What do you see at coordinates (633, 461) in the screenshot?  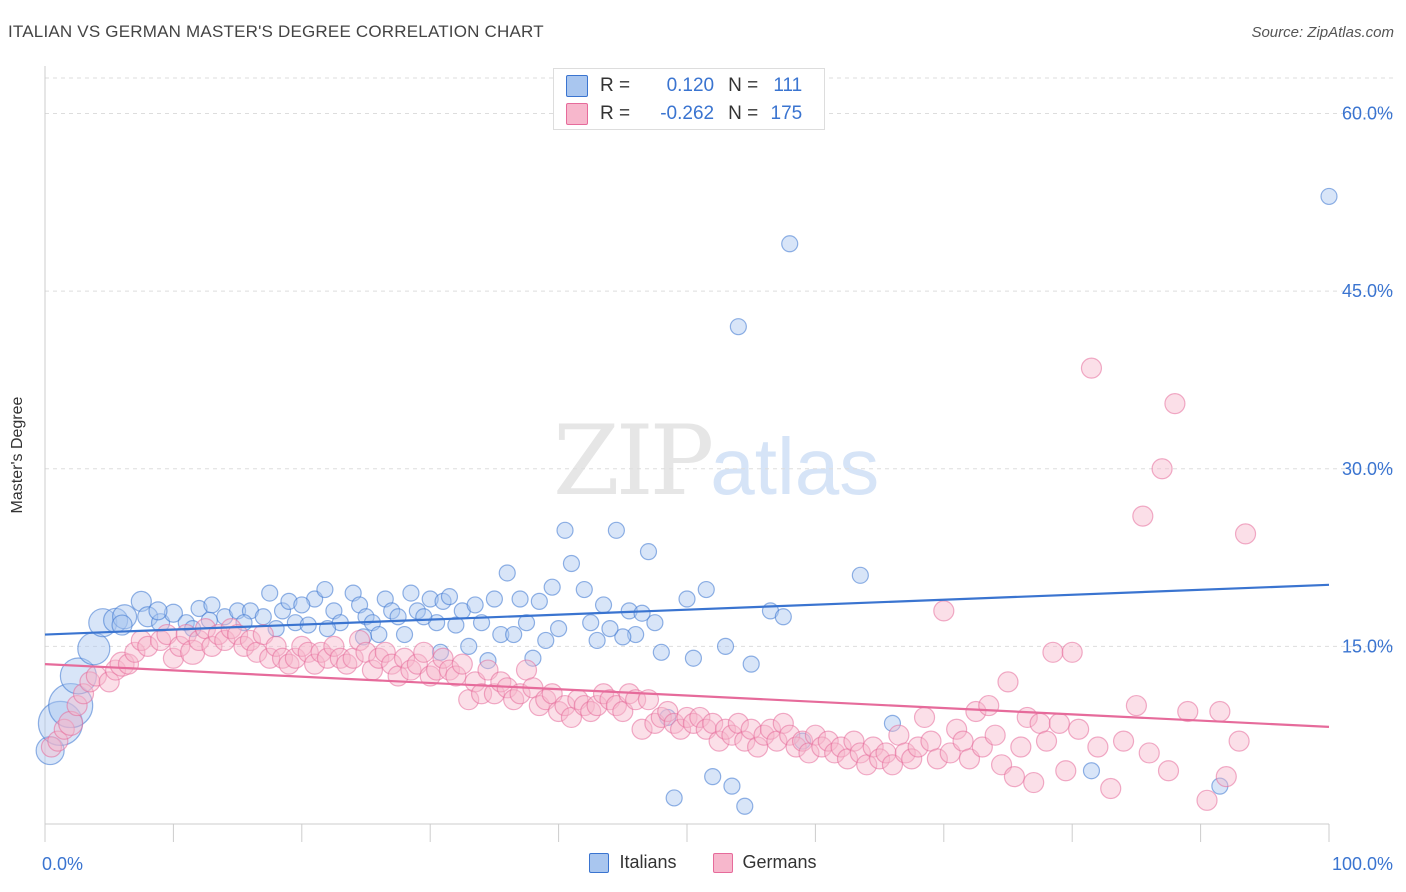 I see `watermark-zip: ZIP` at bounding box center [633, 461].